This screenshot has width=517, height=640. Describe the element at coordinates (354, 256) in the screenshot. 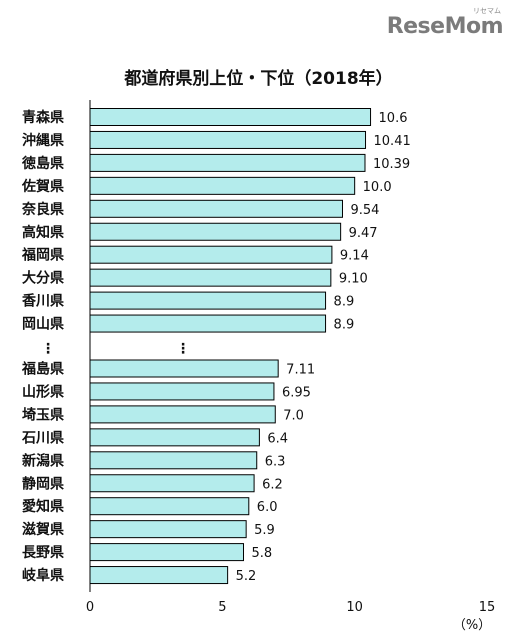

I see `top-data-label: 9.14` at that location.